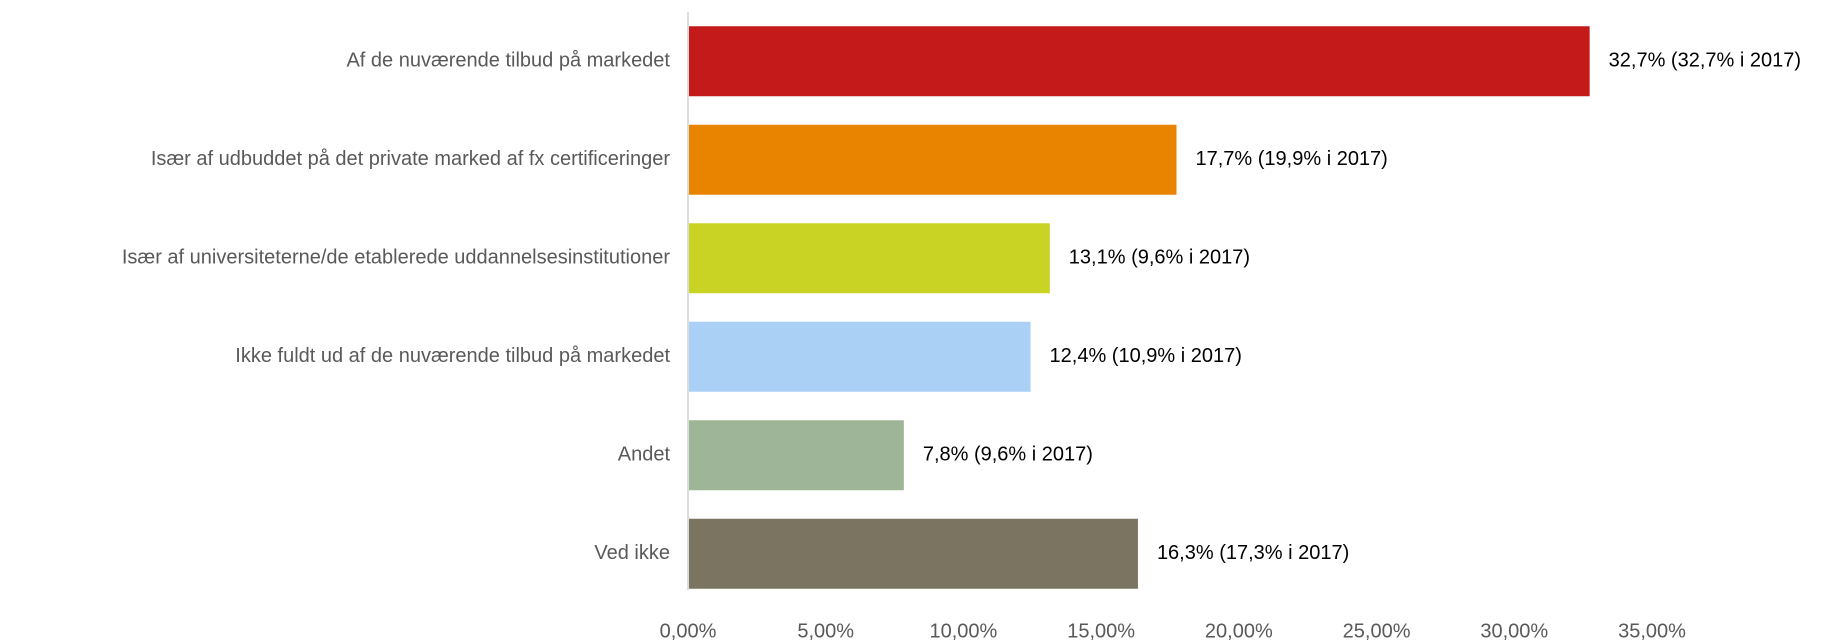 This screenshot has width=1845, height=644. Describe the element at coordinates (1146, 356) in the screenshot. I see `data-label: 12,4% (10,9% i 2017)` at that location.